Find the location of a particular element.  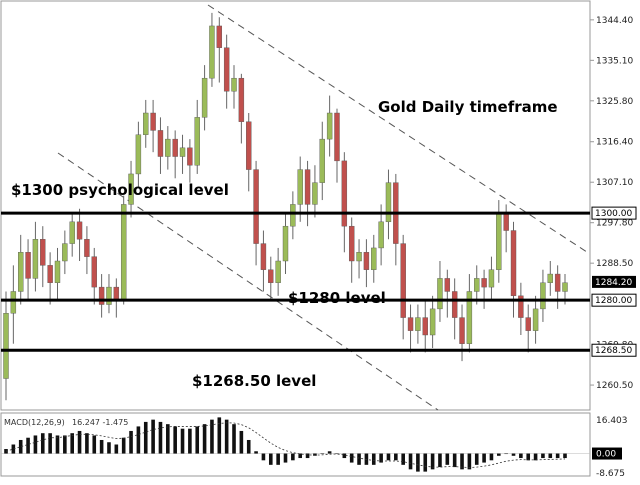

axis-tick-label: 1325.80 is located at coordinates (614, 102).